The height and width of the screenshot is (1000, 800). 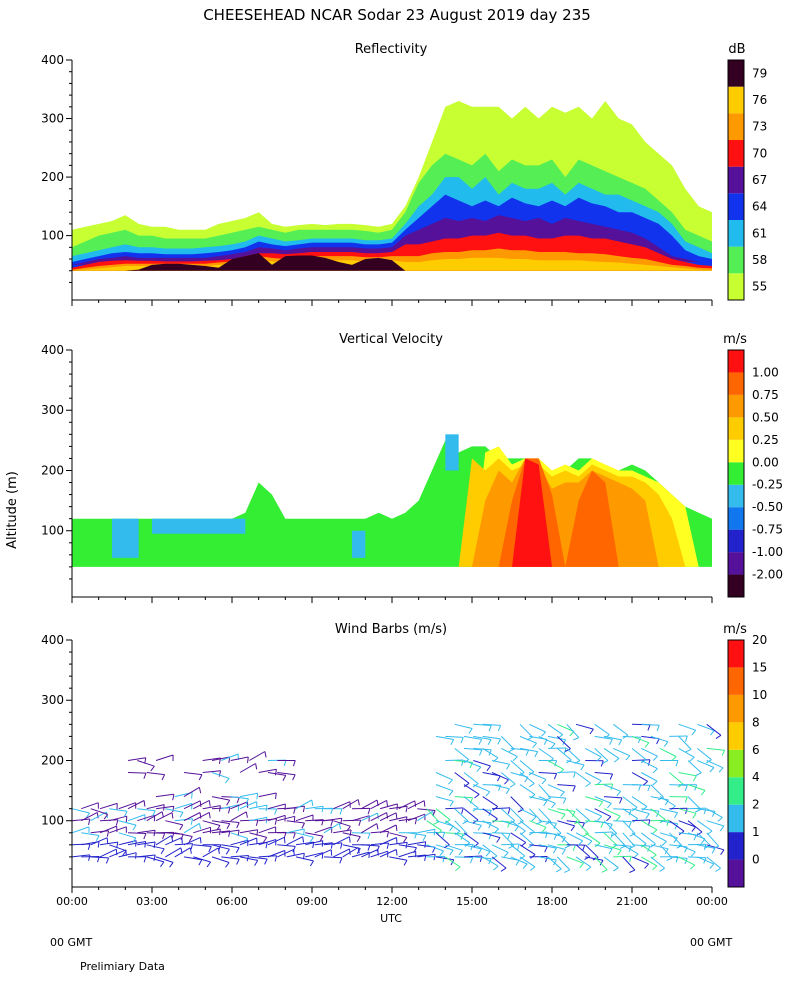 I want to click on x-tick-label: 09:00, so click(x=312, y=901).